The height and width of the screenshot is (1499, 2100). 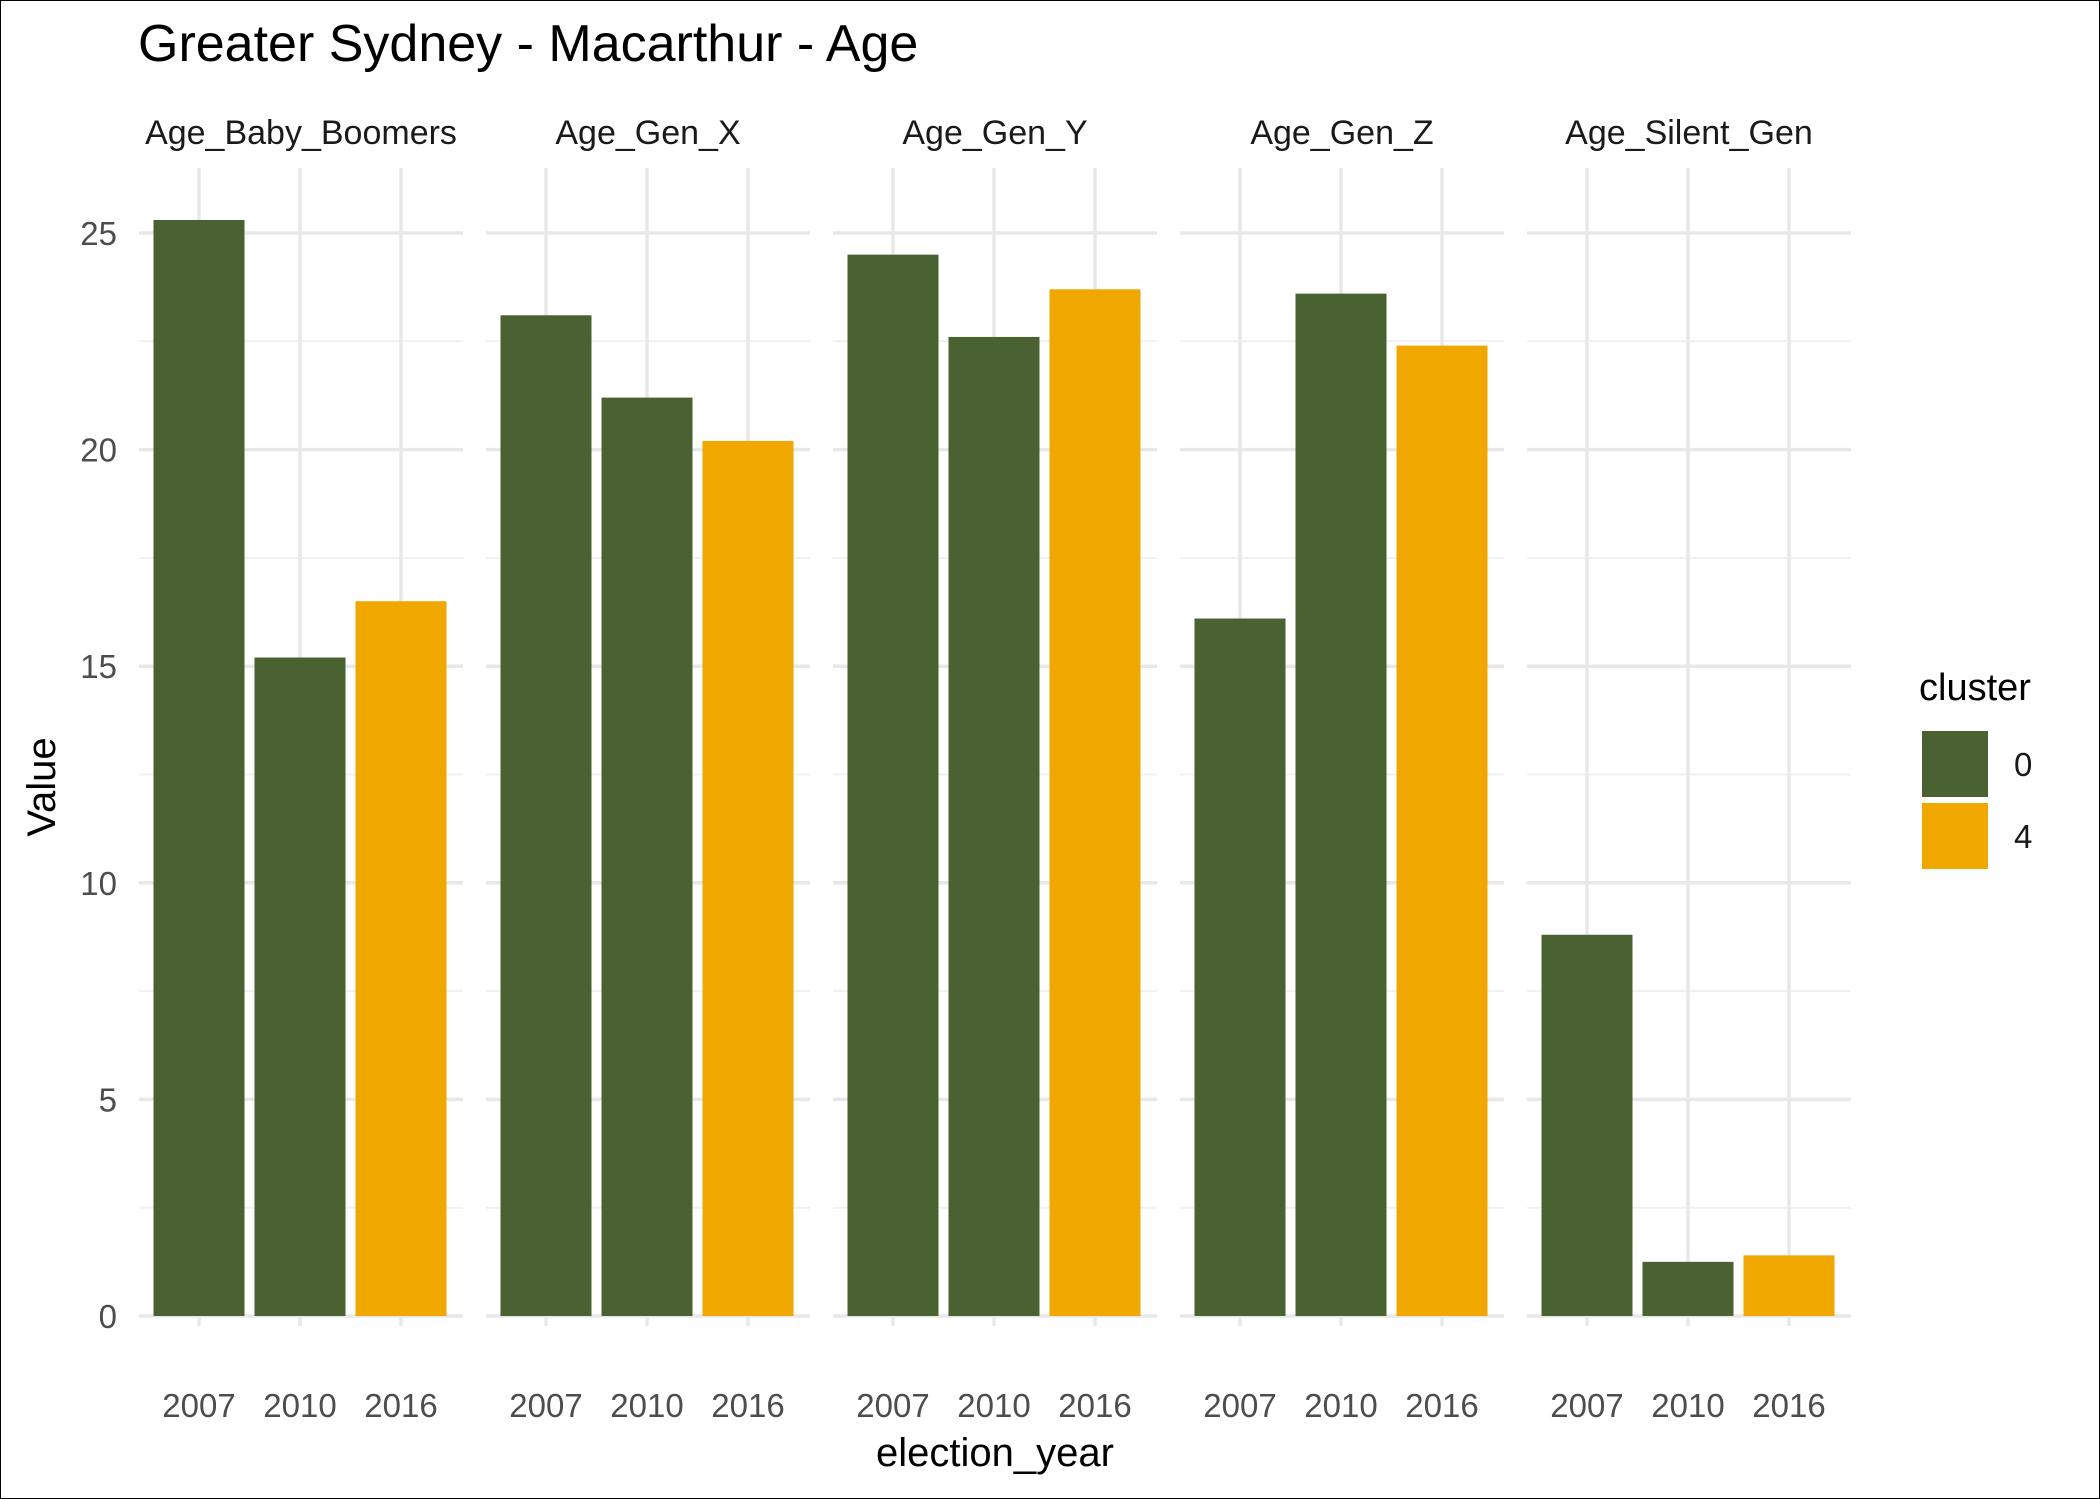 What do you see at coordinates (1341, 133) in the screenshot?
I see `facet-strip-label: Age_Gen_Z` at bounding box center [1341, 133].